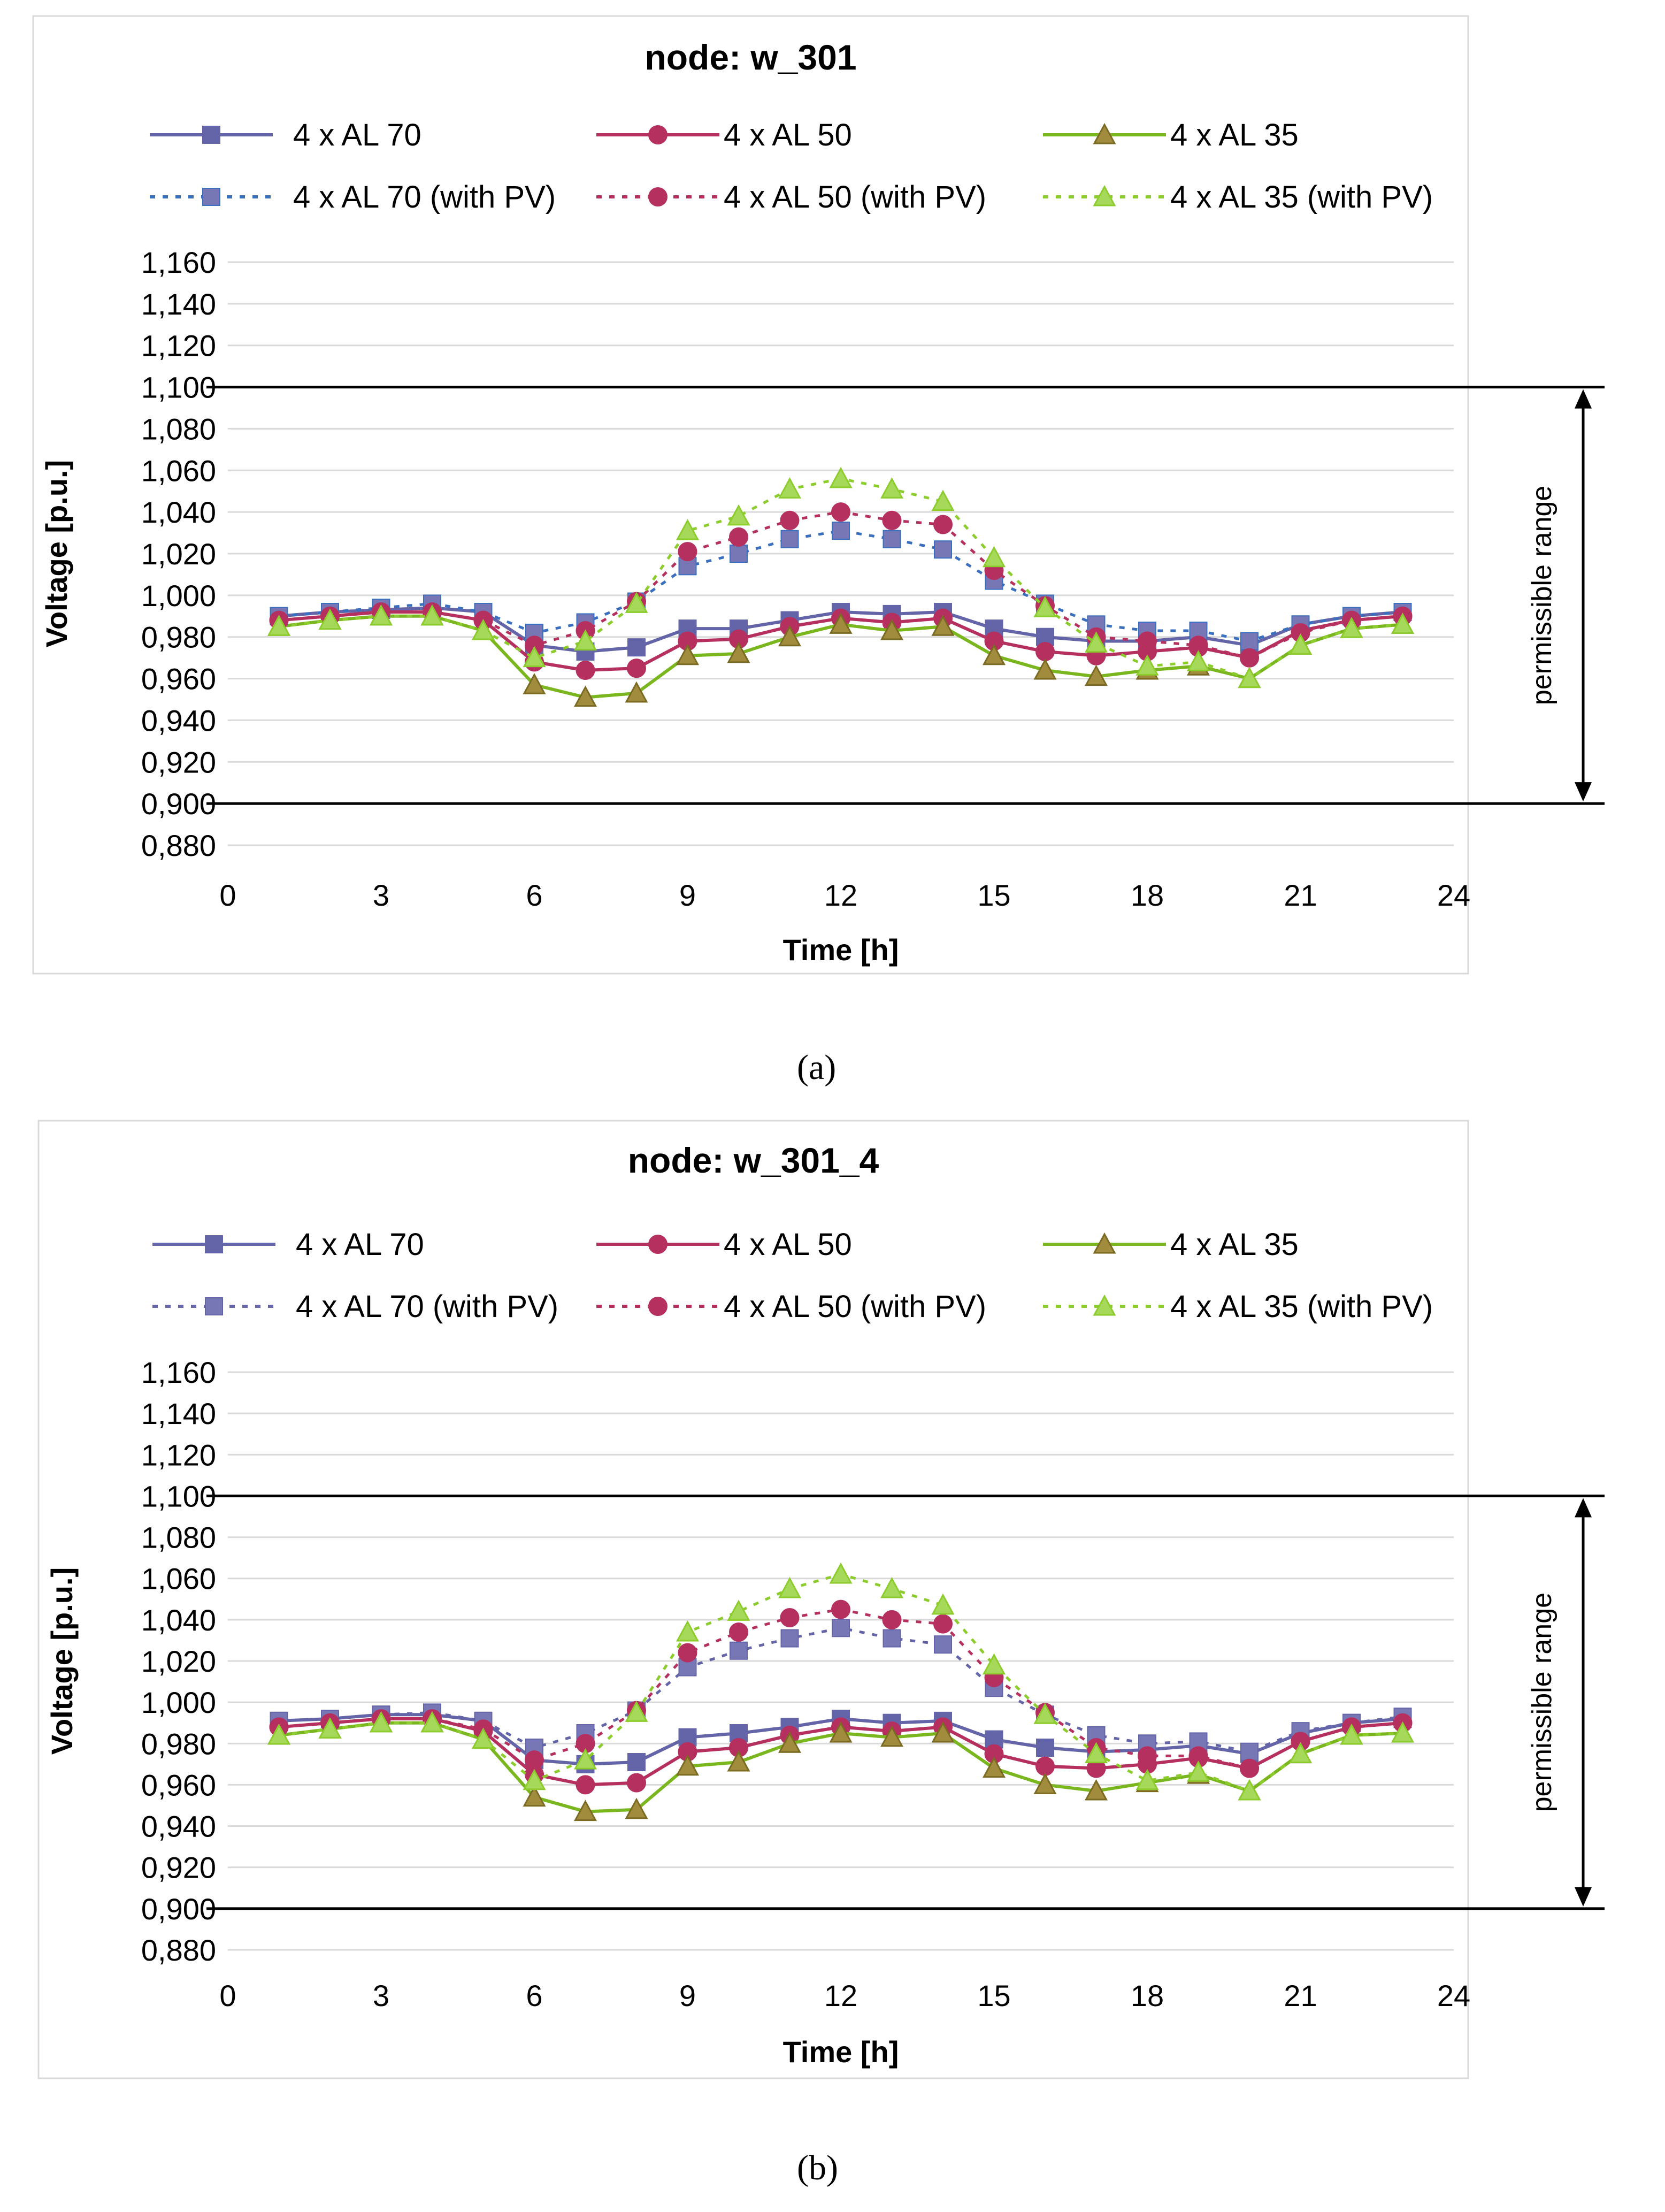  Describe the element at coordinates (179, 804) in the screenshot. I see `y-tick-label: 0,900` at that location.